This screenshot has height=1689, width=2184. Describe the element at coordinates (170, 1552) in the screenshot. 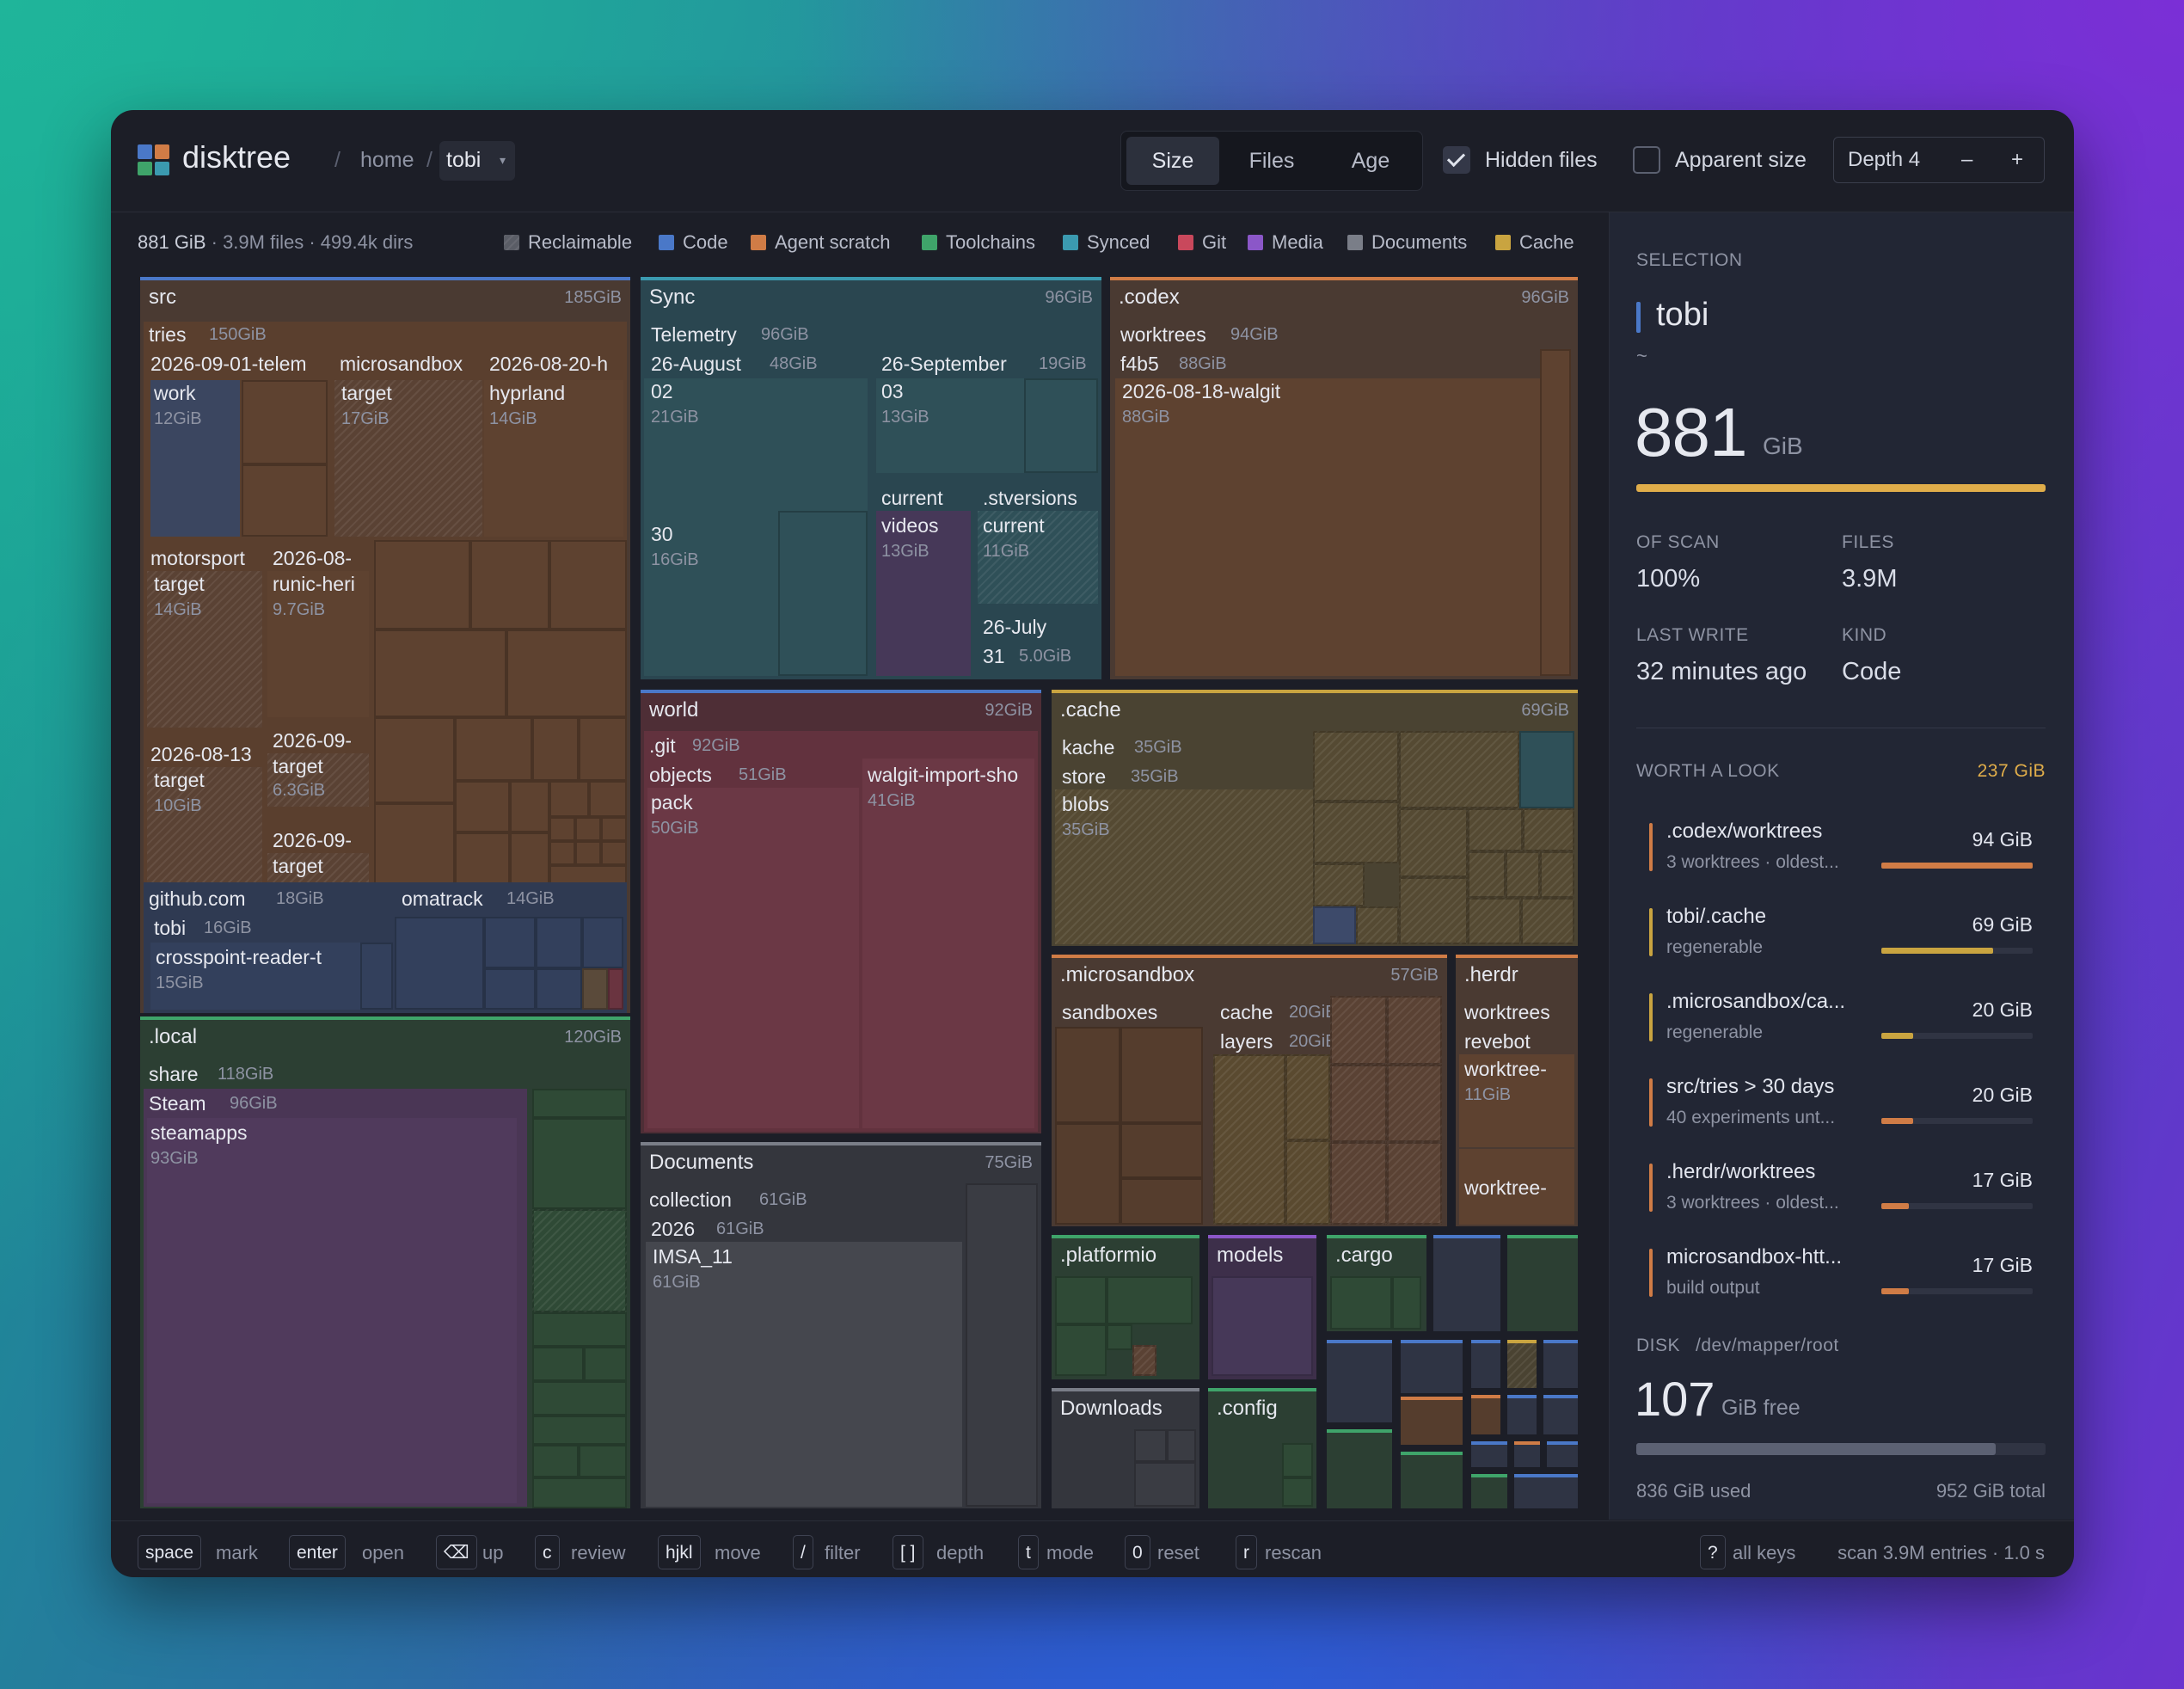

I see `key-space: space` at that location.